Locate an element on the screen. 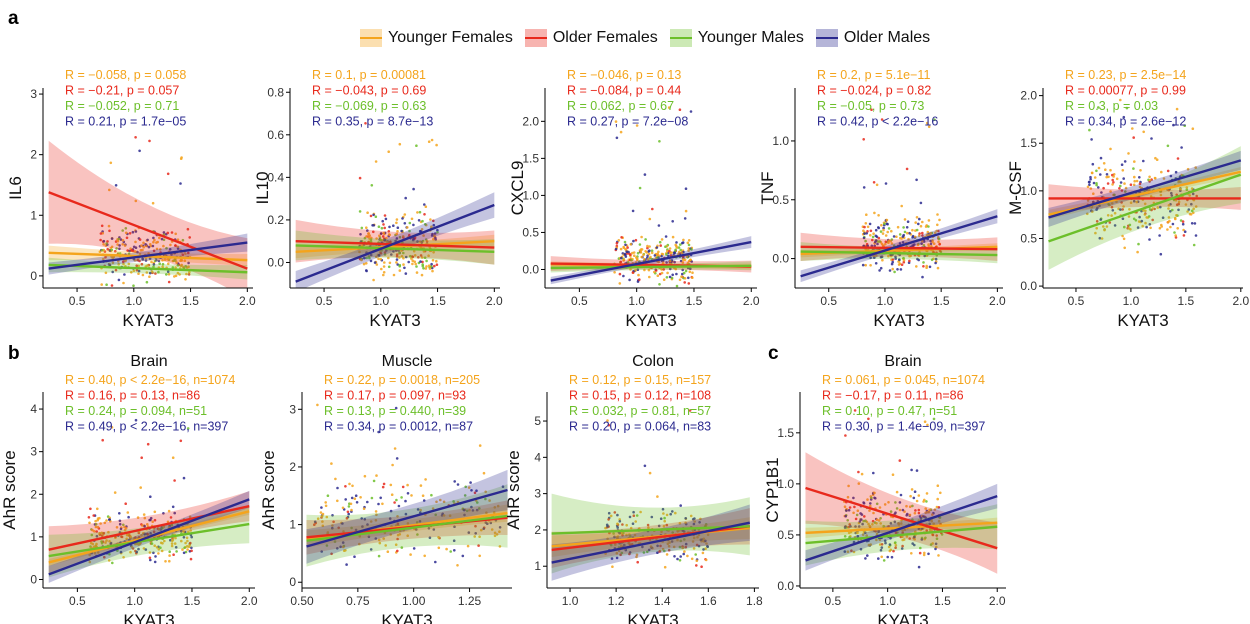 This screenshot has width=1250, height=624. plot-area is located at coordinates (149, 500).